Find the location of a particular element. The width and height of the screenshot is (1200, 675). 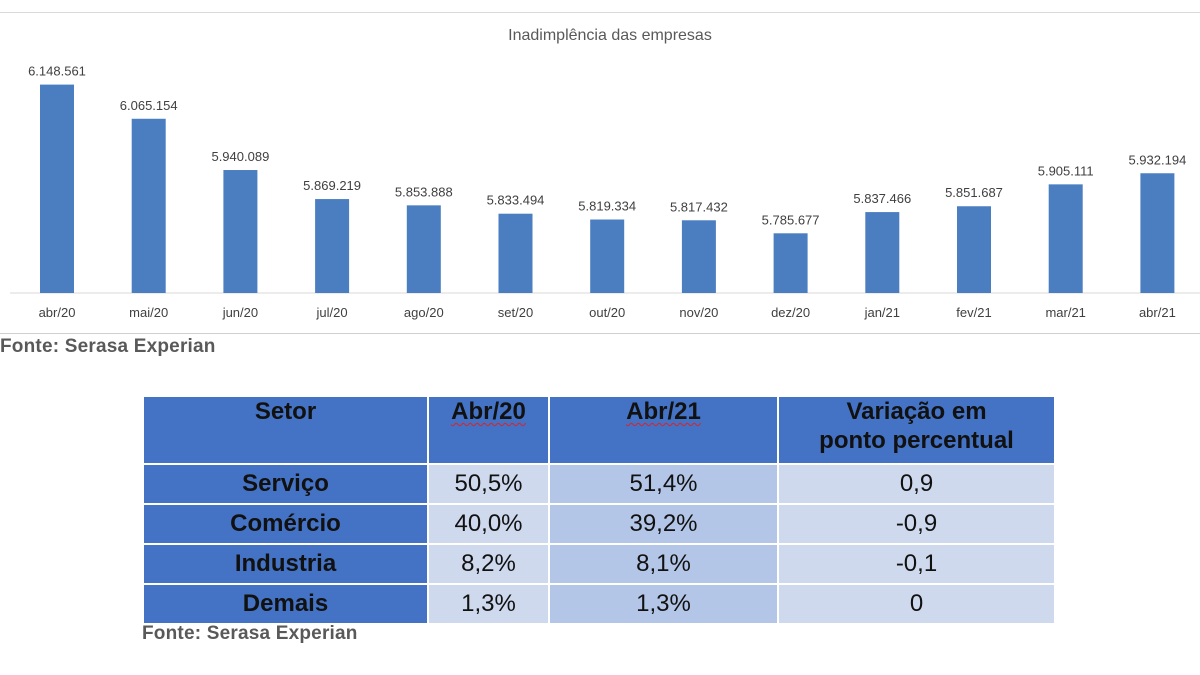

table-row: Demais 1,3% 1,3% 0 is located at coordinates (599, 604).